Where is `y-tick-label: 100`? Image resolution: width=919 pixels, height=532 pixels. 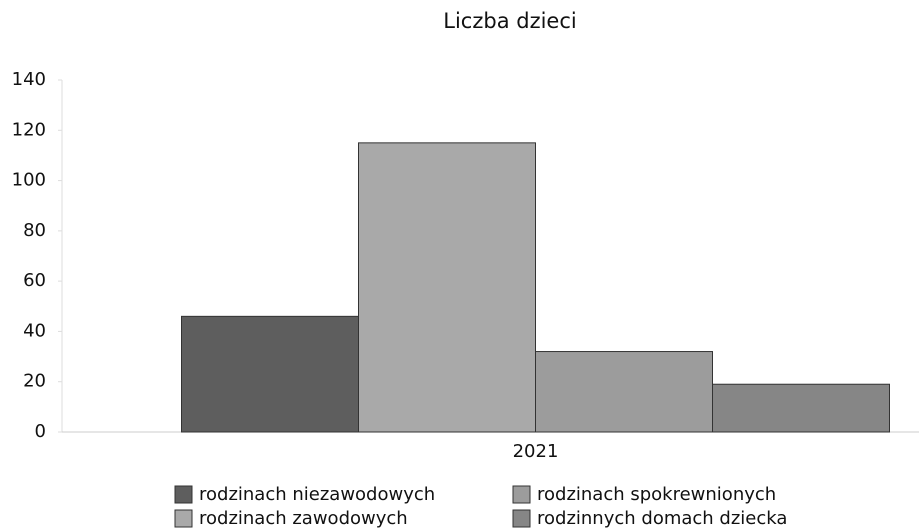 y-tick-label: 100 is located at coordinates (29, 180).